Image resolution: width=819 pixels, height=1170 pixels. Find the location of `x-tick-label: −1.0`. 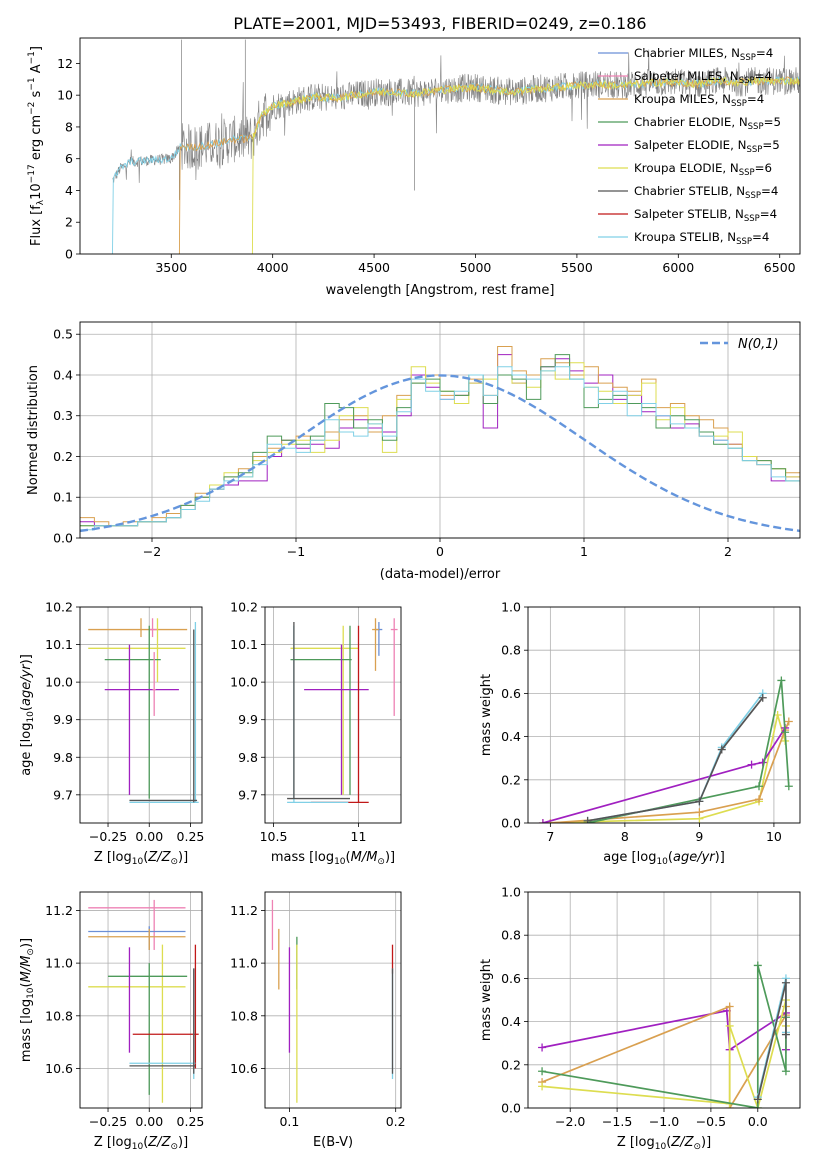

x-tick-label: −1.0 is located at coordinates (664, 1121).